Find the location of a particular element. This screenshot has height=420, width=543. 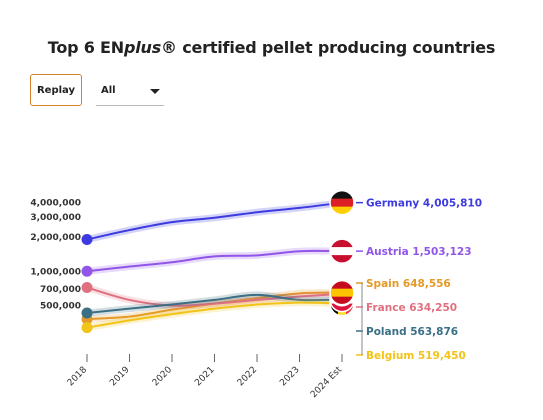

chart-title-em: plus is located at coordinates (142, 47).